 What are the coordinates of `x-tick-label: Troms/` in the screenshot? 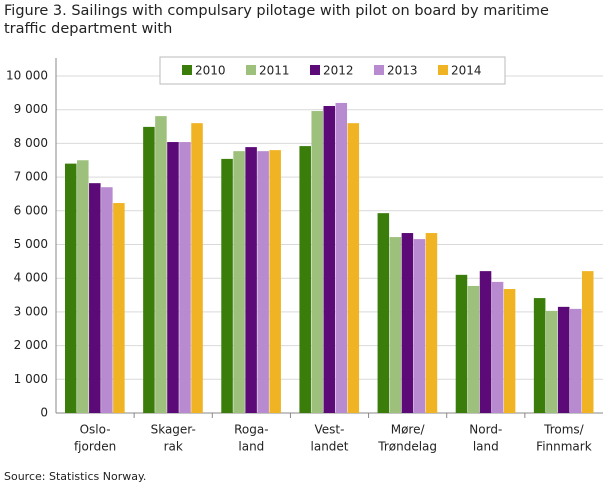 It's located at (564, 430).